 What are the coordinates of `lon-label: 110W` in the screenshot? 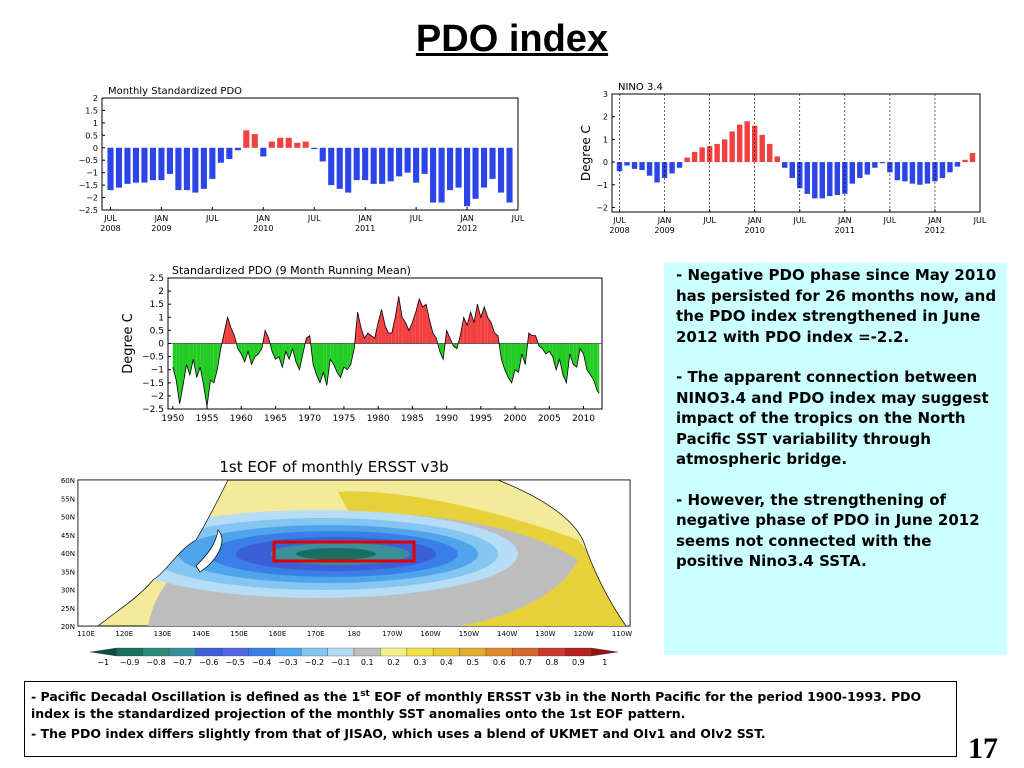 It's located at (622, 634).